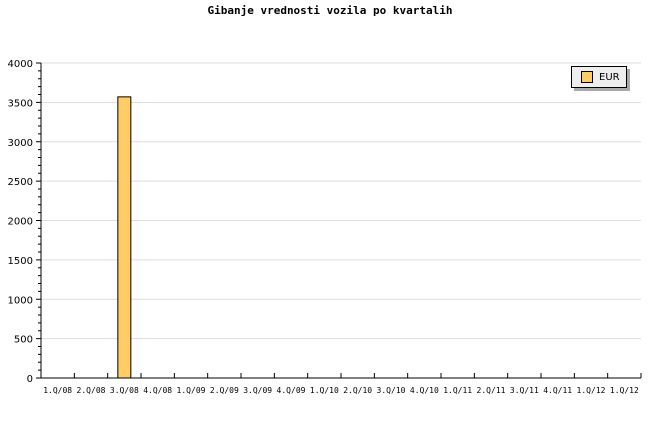 The image size is (660, 440). I want to click on x-tick-label: 3.Q/10, so click(391, 390).